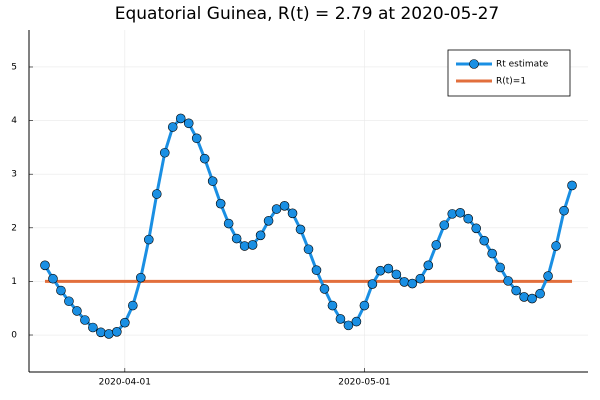 This screenshot has width=600, height=400. I want to click on y-tick-label: 3, so click(14, 175).